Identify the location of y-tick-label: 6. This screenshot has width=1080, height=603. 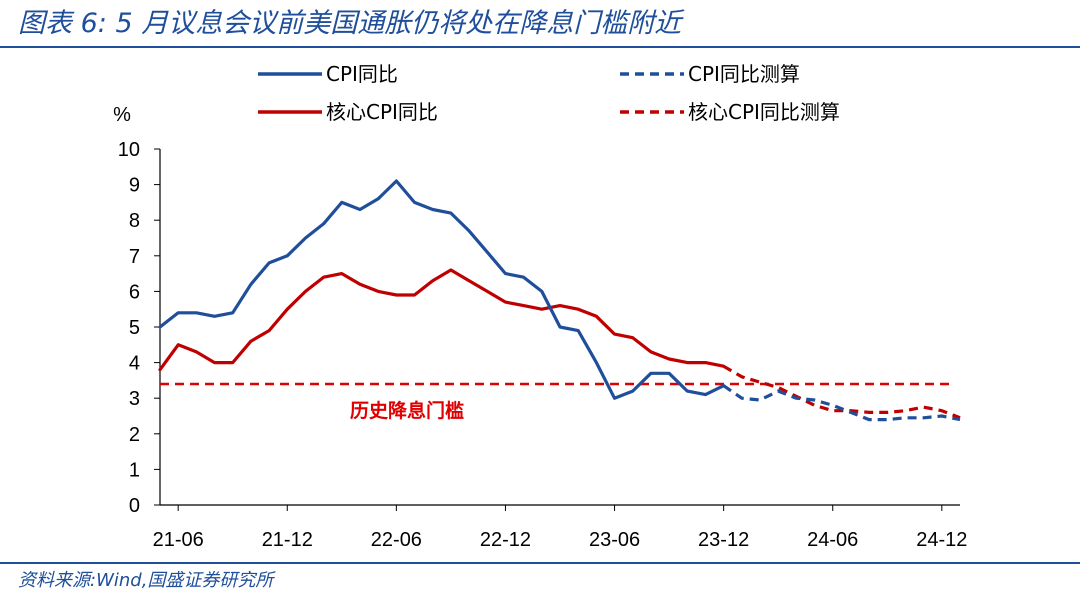
(134, 292).